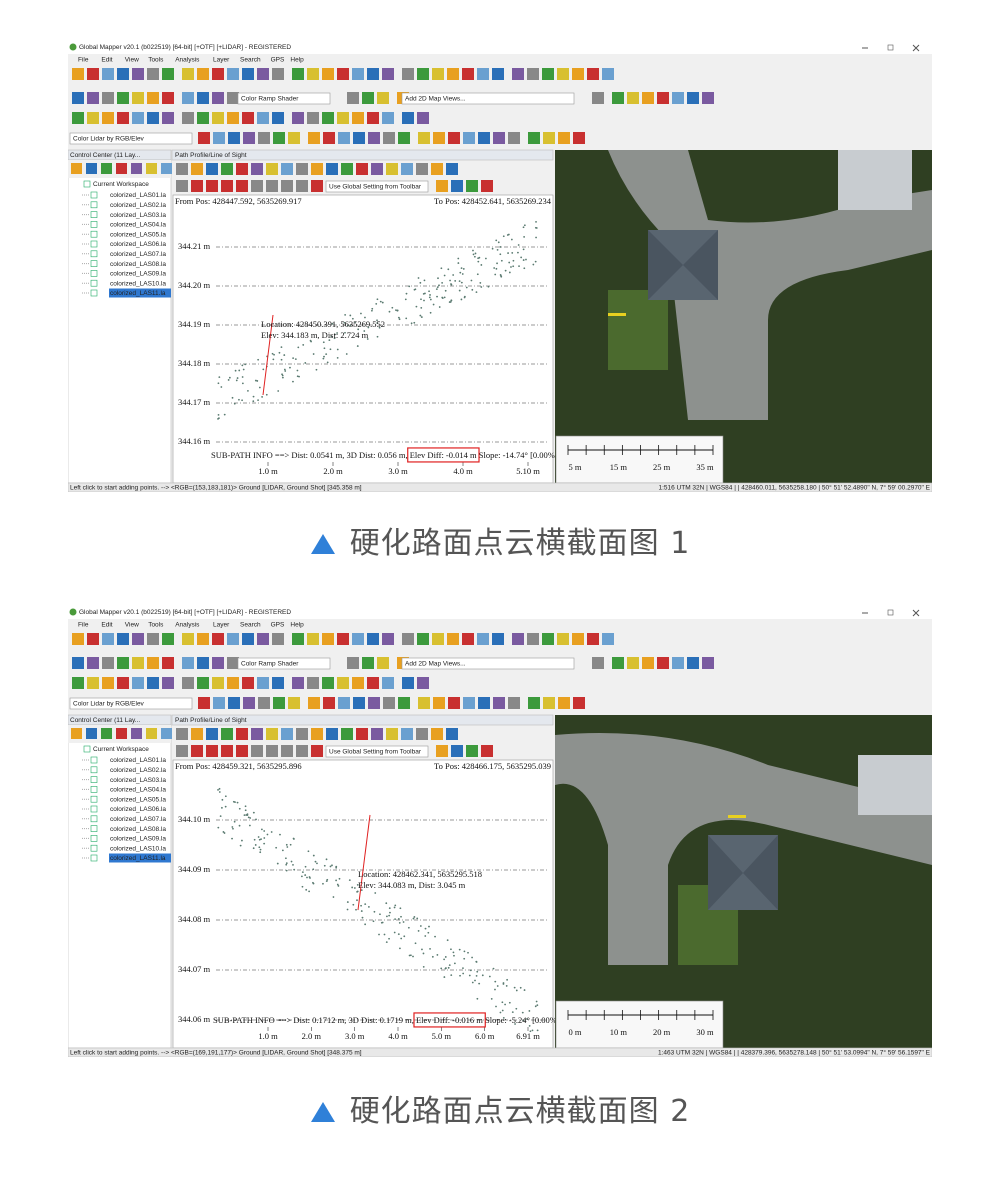 This screenshot has height=1199, width=1000. What do you see at coordinates (156, 625) in the screenshot?
I see `menu-item: Tools` at bounding box center [156, 625].